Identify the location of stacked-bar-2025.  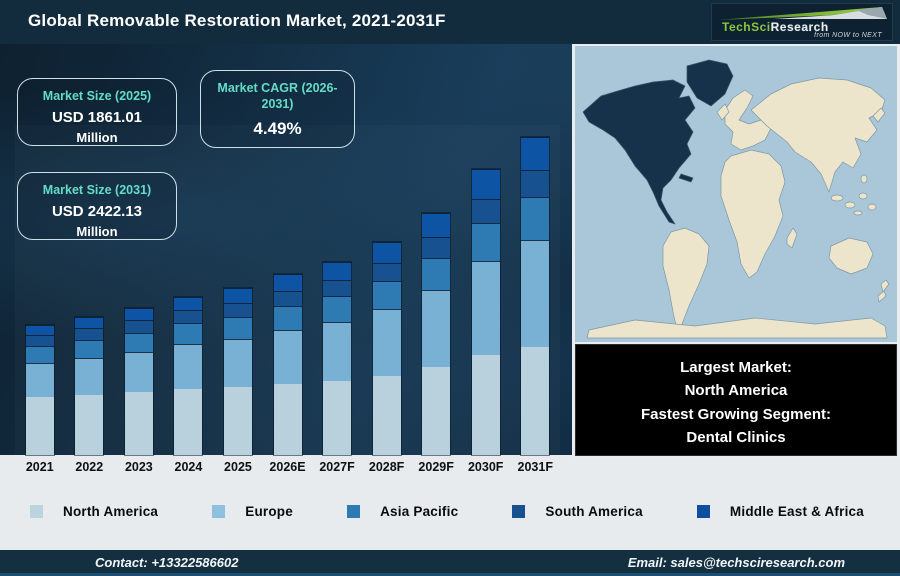
(237, 371).